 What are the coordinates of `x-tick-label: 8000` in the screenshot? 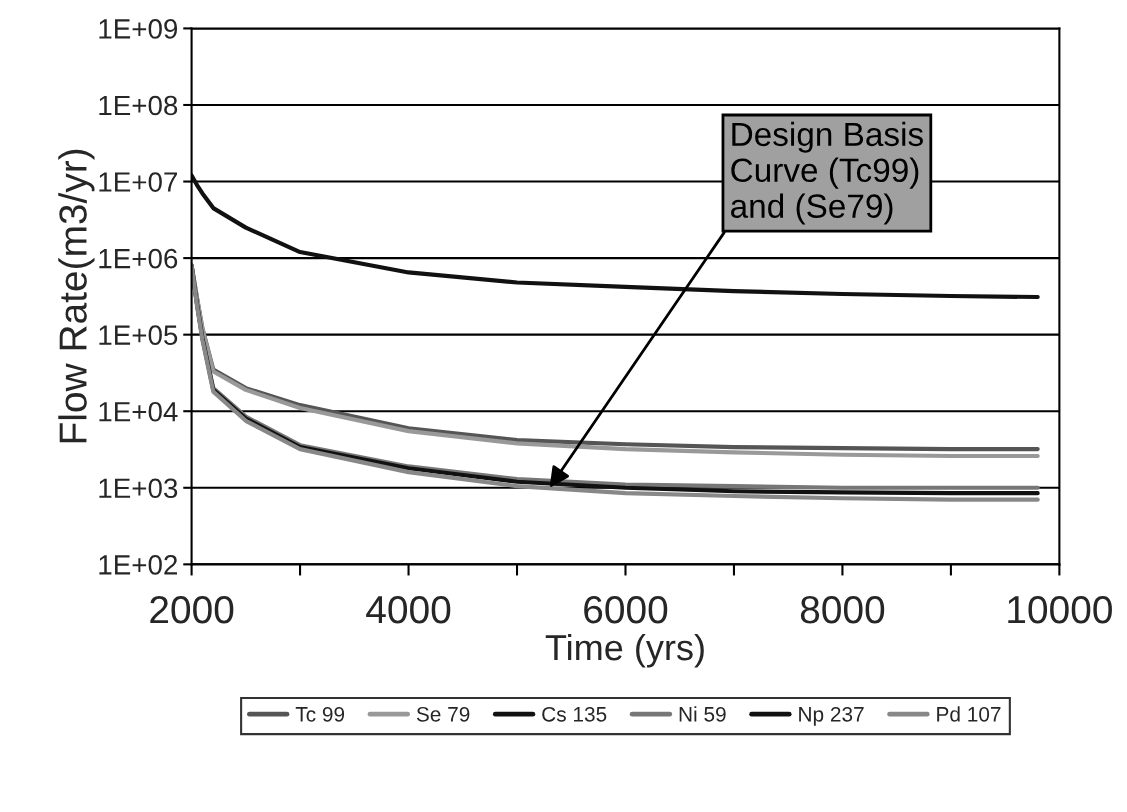 It's located at (842, 609).